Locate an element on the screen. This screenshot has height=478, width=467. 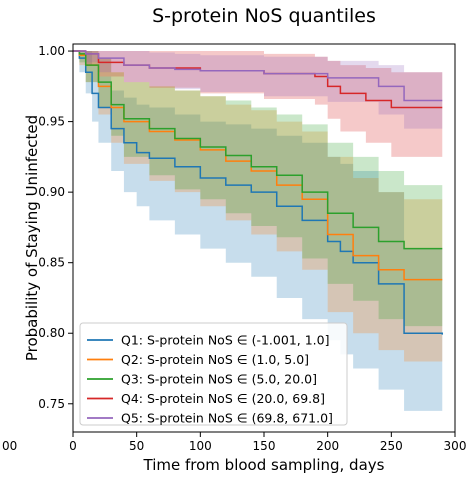
y-tick-label: 0.95 is located at coordinates (51, 122).